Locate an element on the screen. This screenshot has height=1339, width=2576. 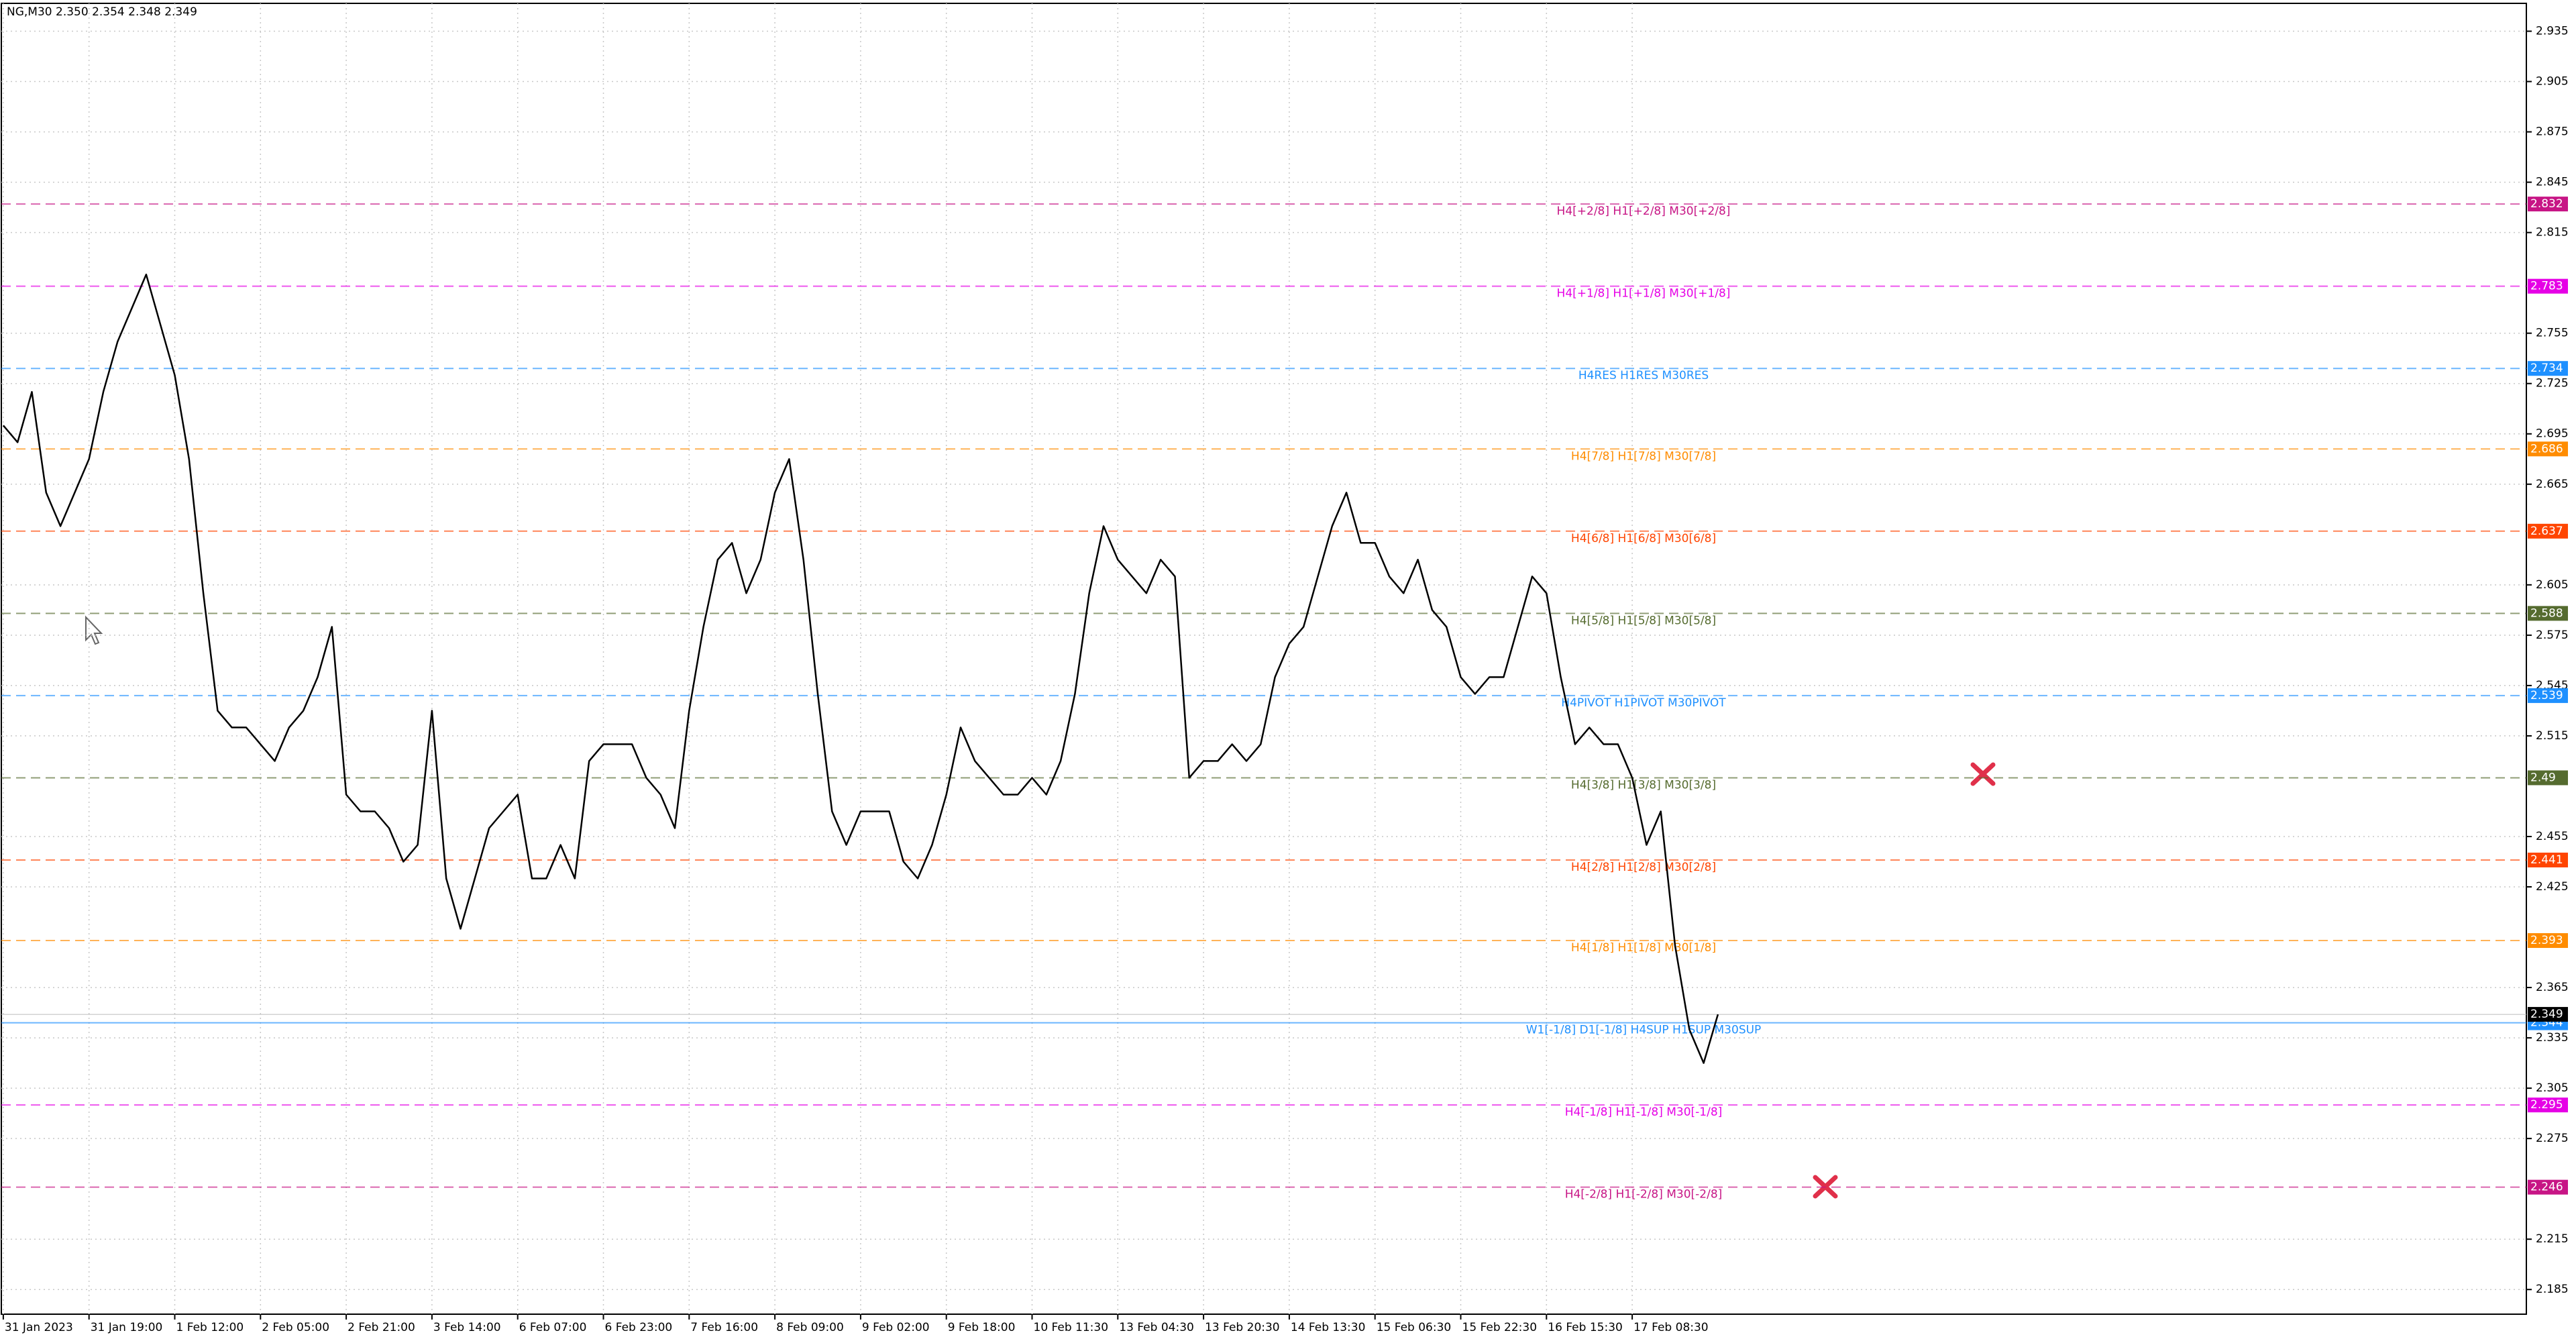
y-tick-label: 2.695 is located at coordinates (2552, 434).